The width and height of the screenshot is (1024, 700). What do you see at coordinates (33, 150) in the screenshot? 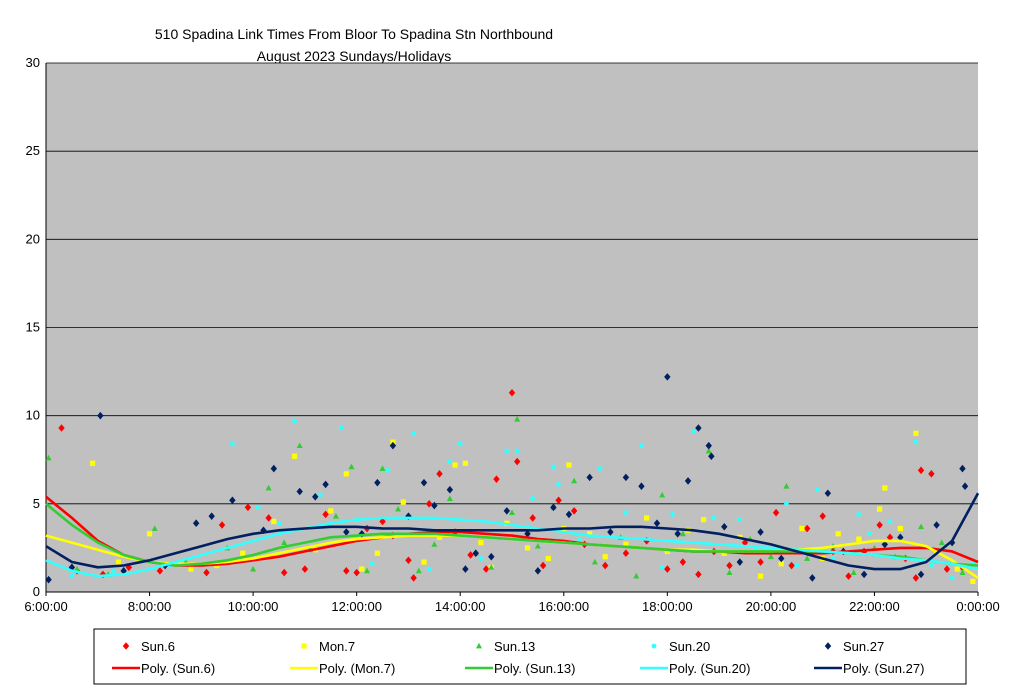
I see `y-tick-label: 25` at bounding box center [33, 150].